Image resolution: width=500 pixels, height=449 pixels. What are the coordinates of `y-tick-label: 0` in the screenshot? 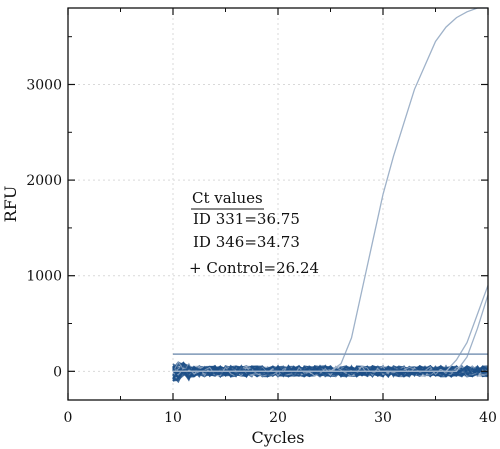 It's located at (57, 372).